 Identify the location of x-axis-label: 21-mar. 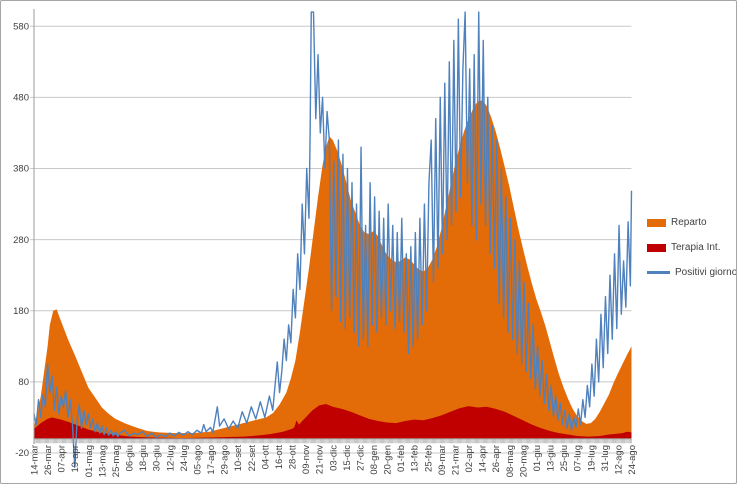
(456, 460).